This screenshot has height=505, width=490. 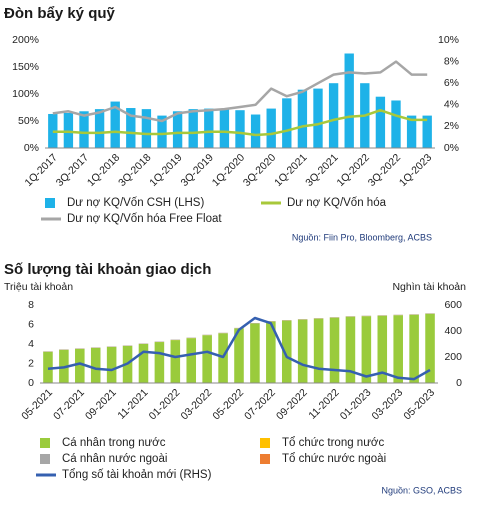 What do you see at coordinates (196, 169) in the screenshot?
I see `x-tick-label: 3Q-2019` at bounding box center [196, 169].